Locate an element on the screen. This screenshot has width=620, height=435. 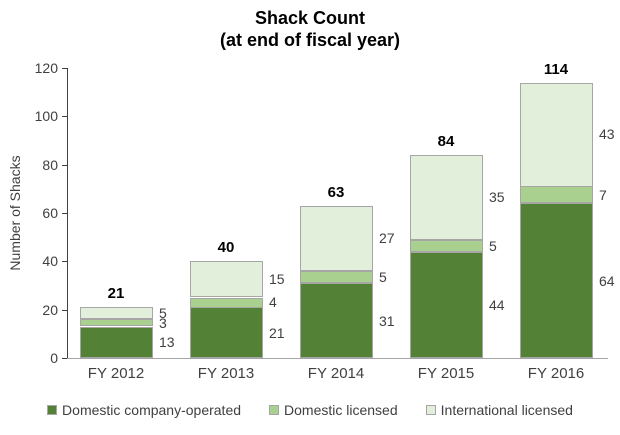
segment-value-label: 3 is located at coordinates (163, 323).